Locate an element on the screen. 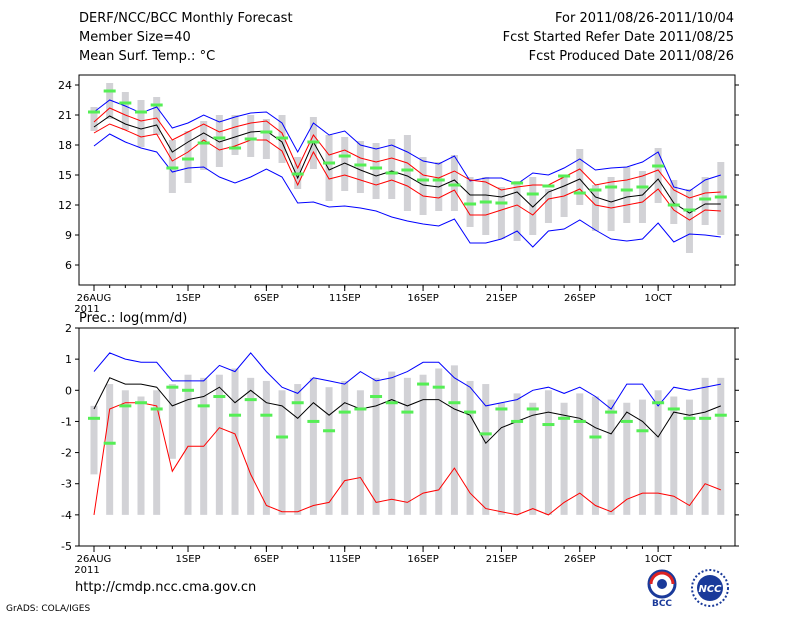 Image resolution: width=800 pixels, height=618 pixels. temp-series-line-ensemble-min is located at coordinates (407, 190).